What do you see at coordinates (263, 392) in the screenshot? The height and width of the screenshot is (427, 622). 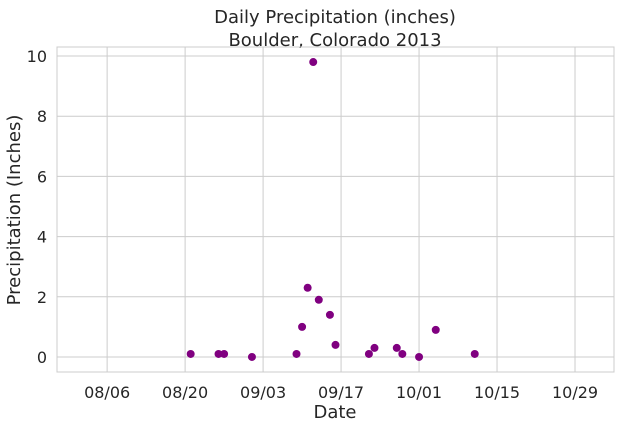 I see `x-tick-label: 09/03` at bounding box center [263, 392].